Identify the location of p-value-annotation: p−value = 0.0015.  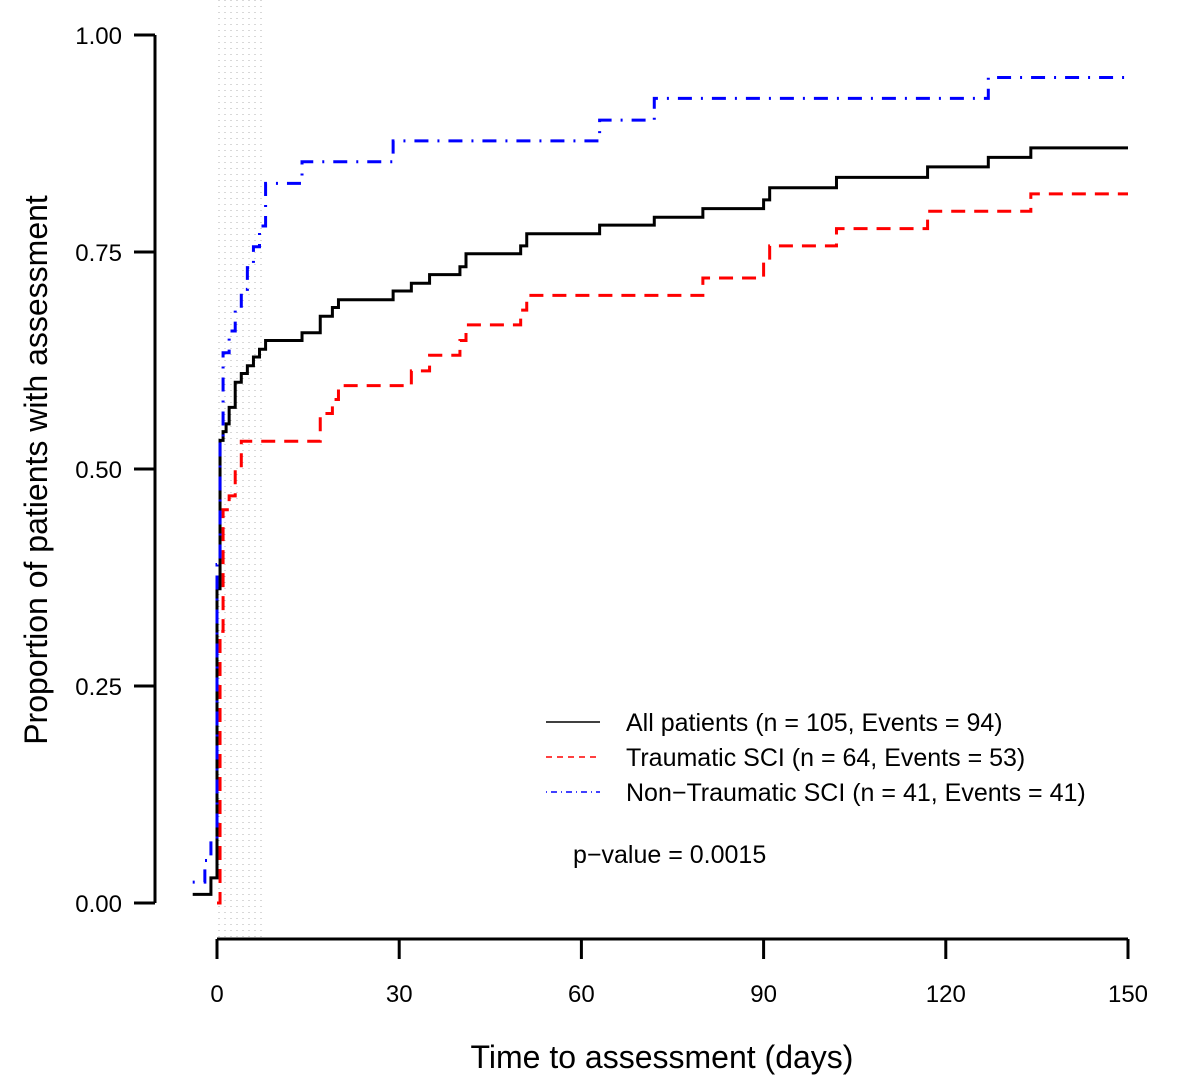
(669, 855).